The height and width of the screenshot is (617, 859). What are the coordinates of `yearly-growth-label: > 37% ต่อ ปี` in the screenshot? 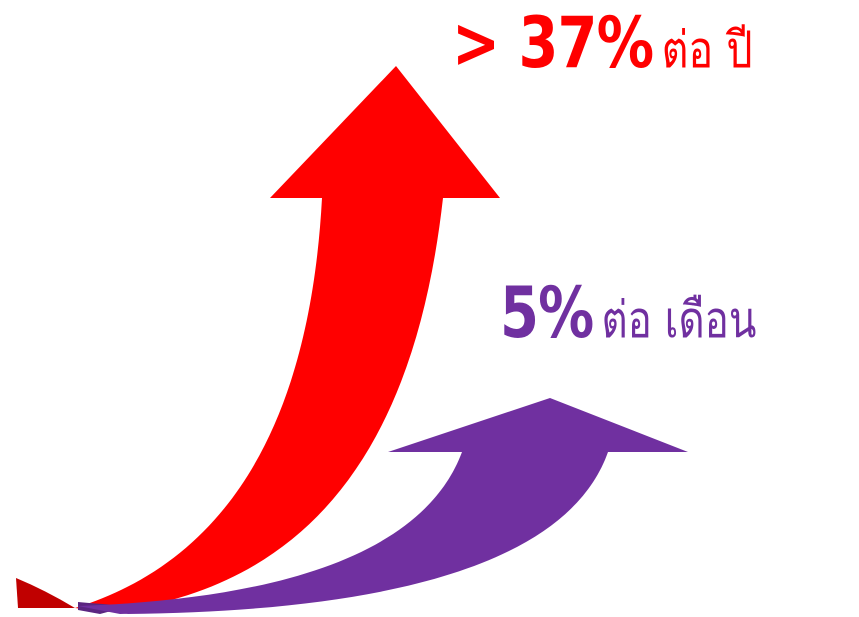 It's located at (602, 43).